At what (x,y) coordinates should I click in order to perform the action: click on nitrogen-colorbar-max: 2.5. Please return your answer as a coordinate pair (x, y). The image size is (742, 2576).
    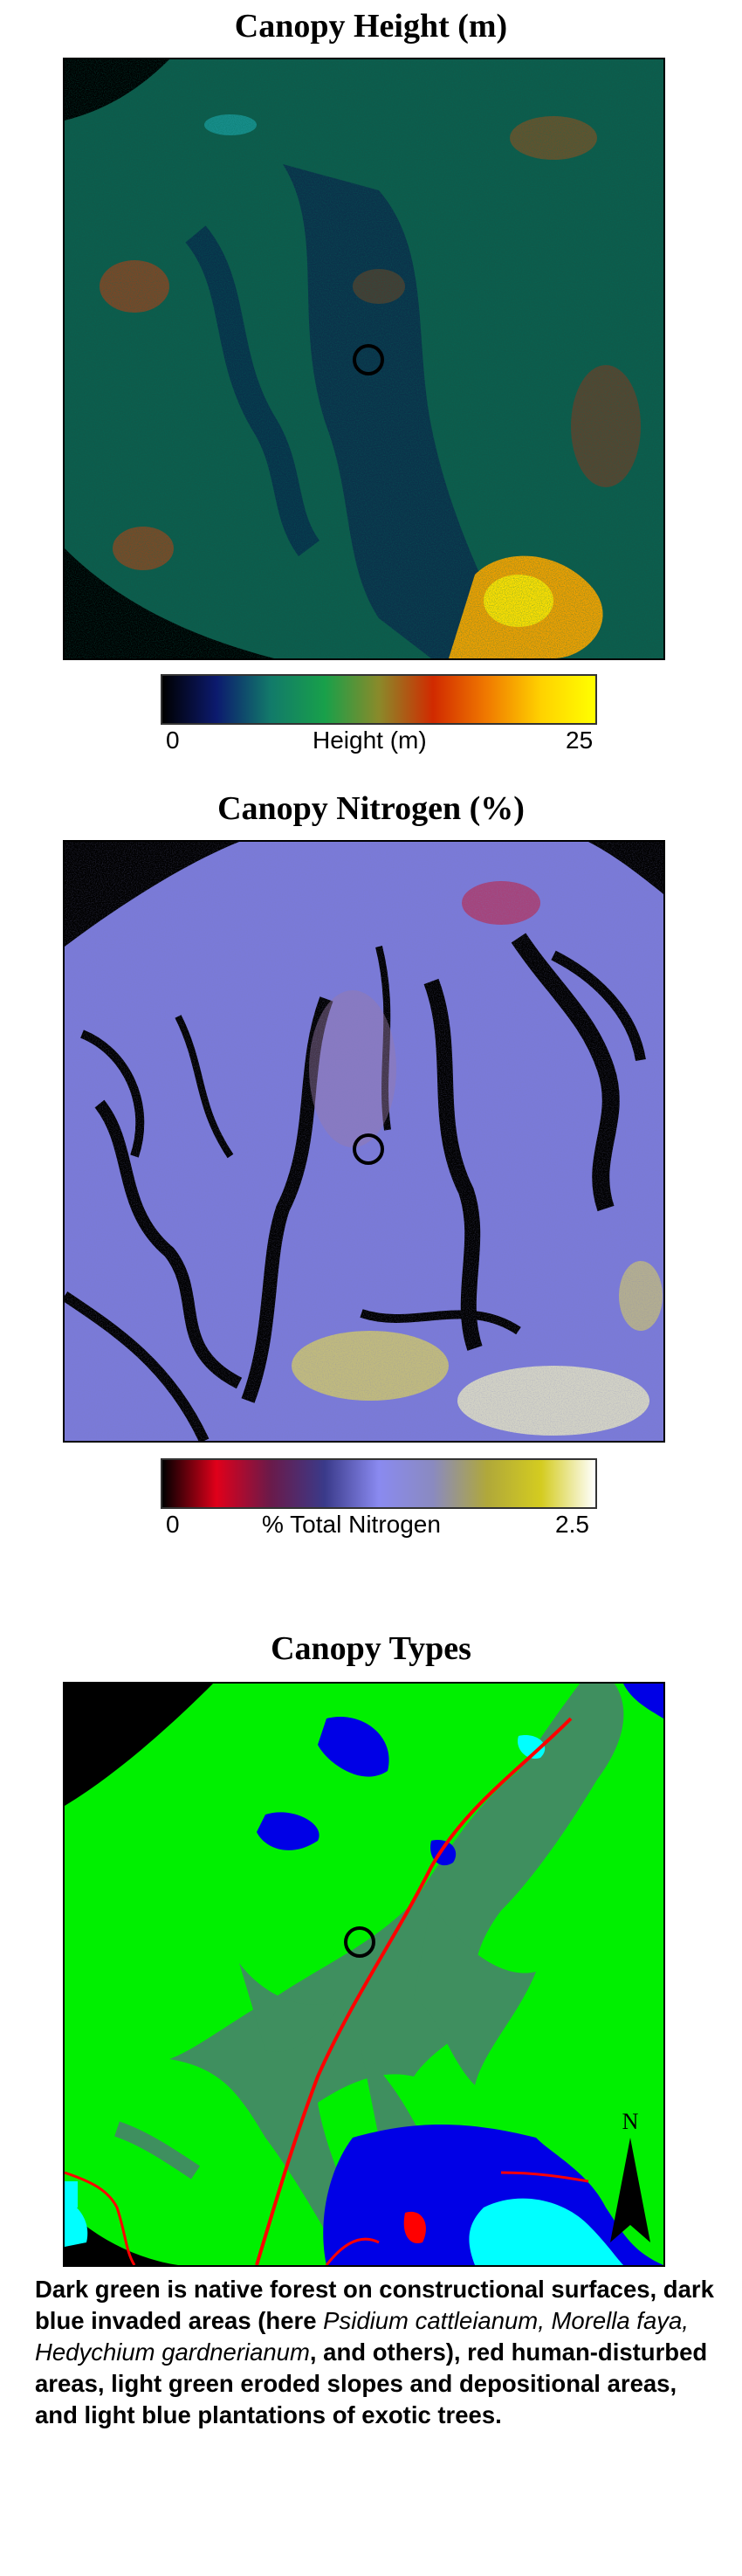
    Looking at the image, I should click on (572, 1524).